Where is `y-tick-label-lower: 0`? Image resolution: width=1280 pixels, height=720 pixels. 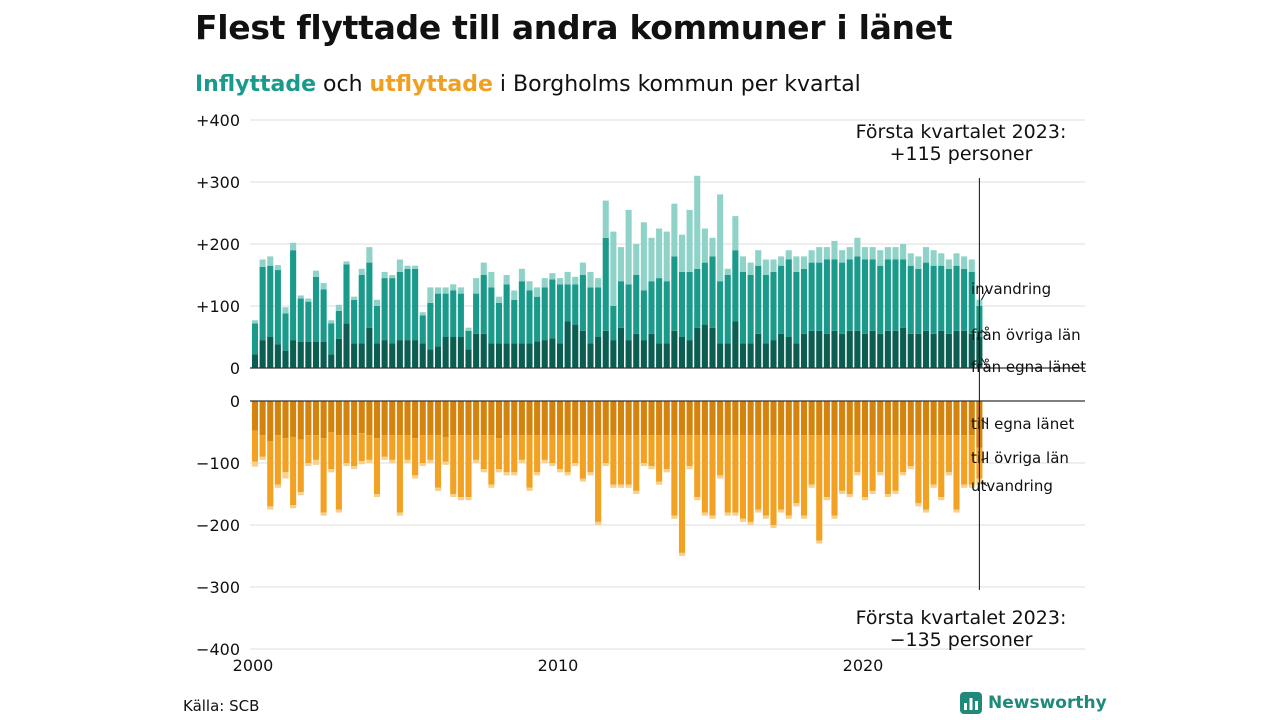 y-tick-label-lower: 0 is located at coordinates (235, 401).